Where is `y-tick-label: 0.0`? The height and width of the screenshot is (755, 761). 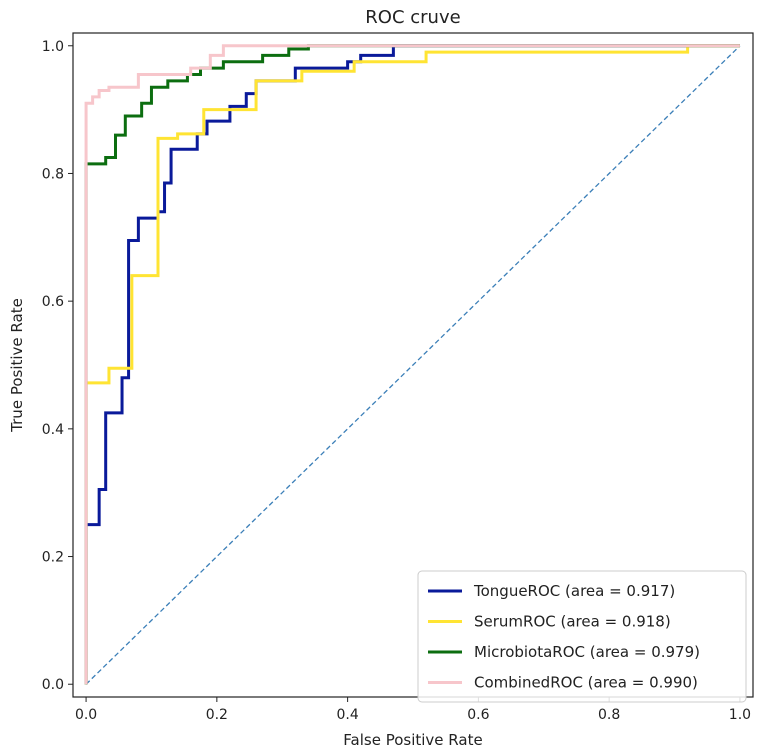
y-tick-label: 0.0 is located at coordinates (53, 685).